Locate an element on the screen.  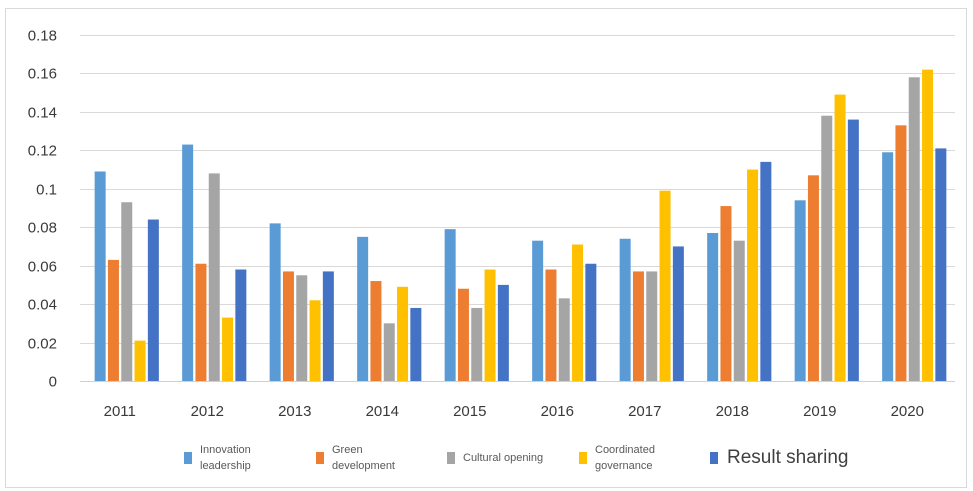
x-tick-label: 2018 is located at coordinates (732, 411).